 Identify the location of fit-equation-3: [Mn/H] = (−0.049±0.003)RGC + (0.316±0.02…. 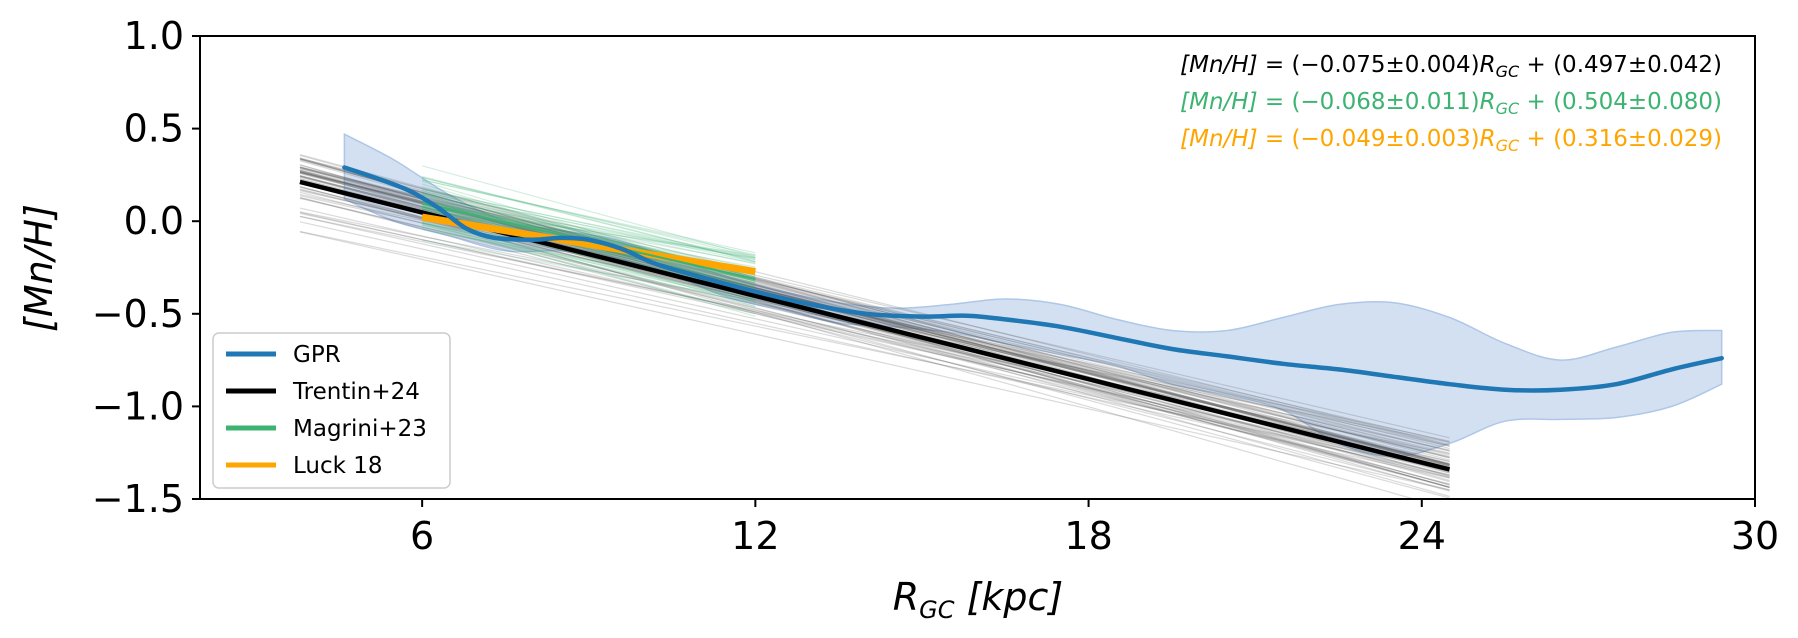
(1451, 140).